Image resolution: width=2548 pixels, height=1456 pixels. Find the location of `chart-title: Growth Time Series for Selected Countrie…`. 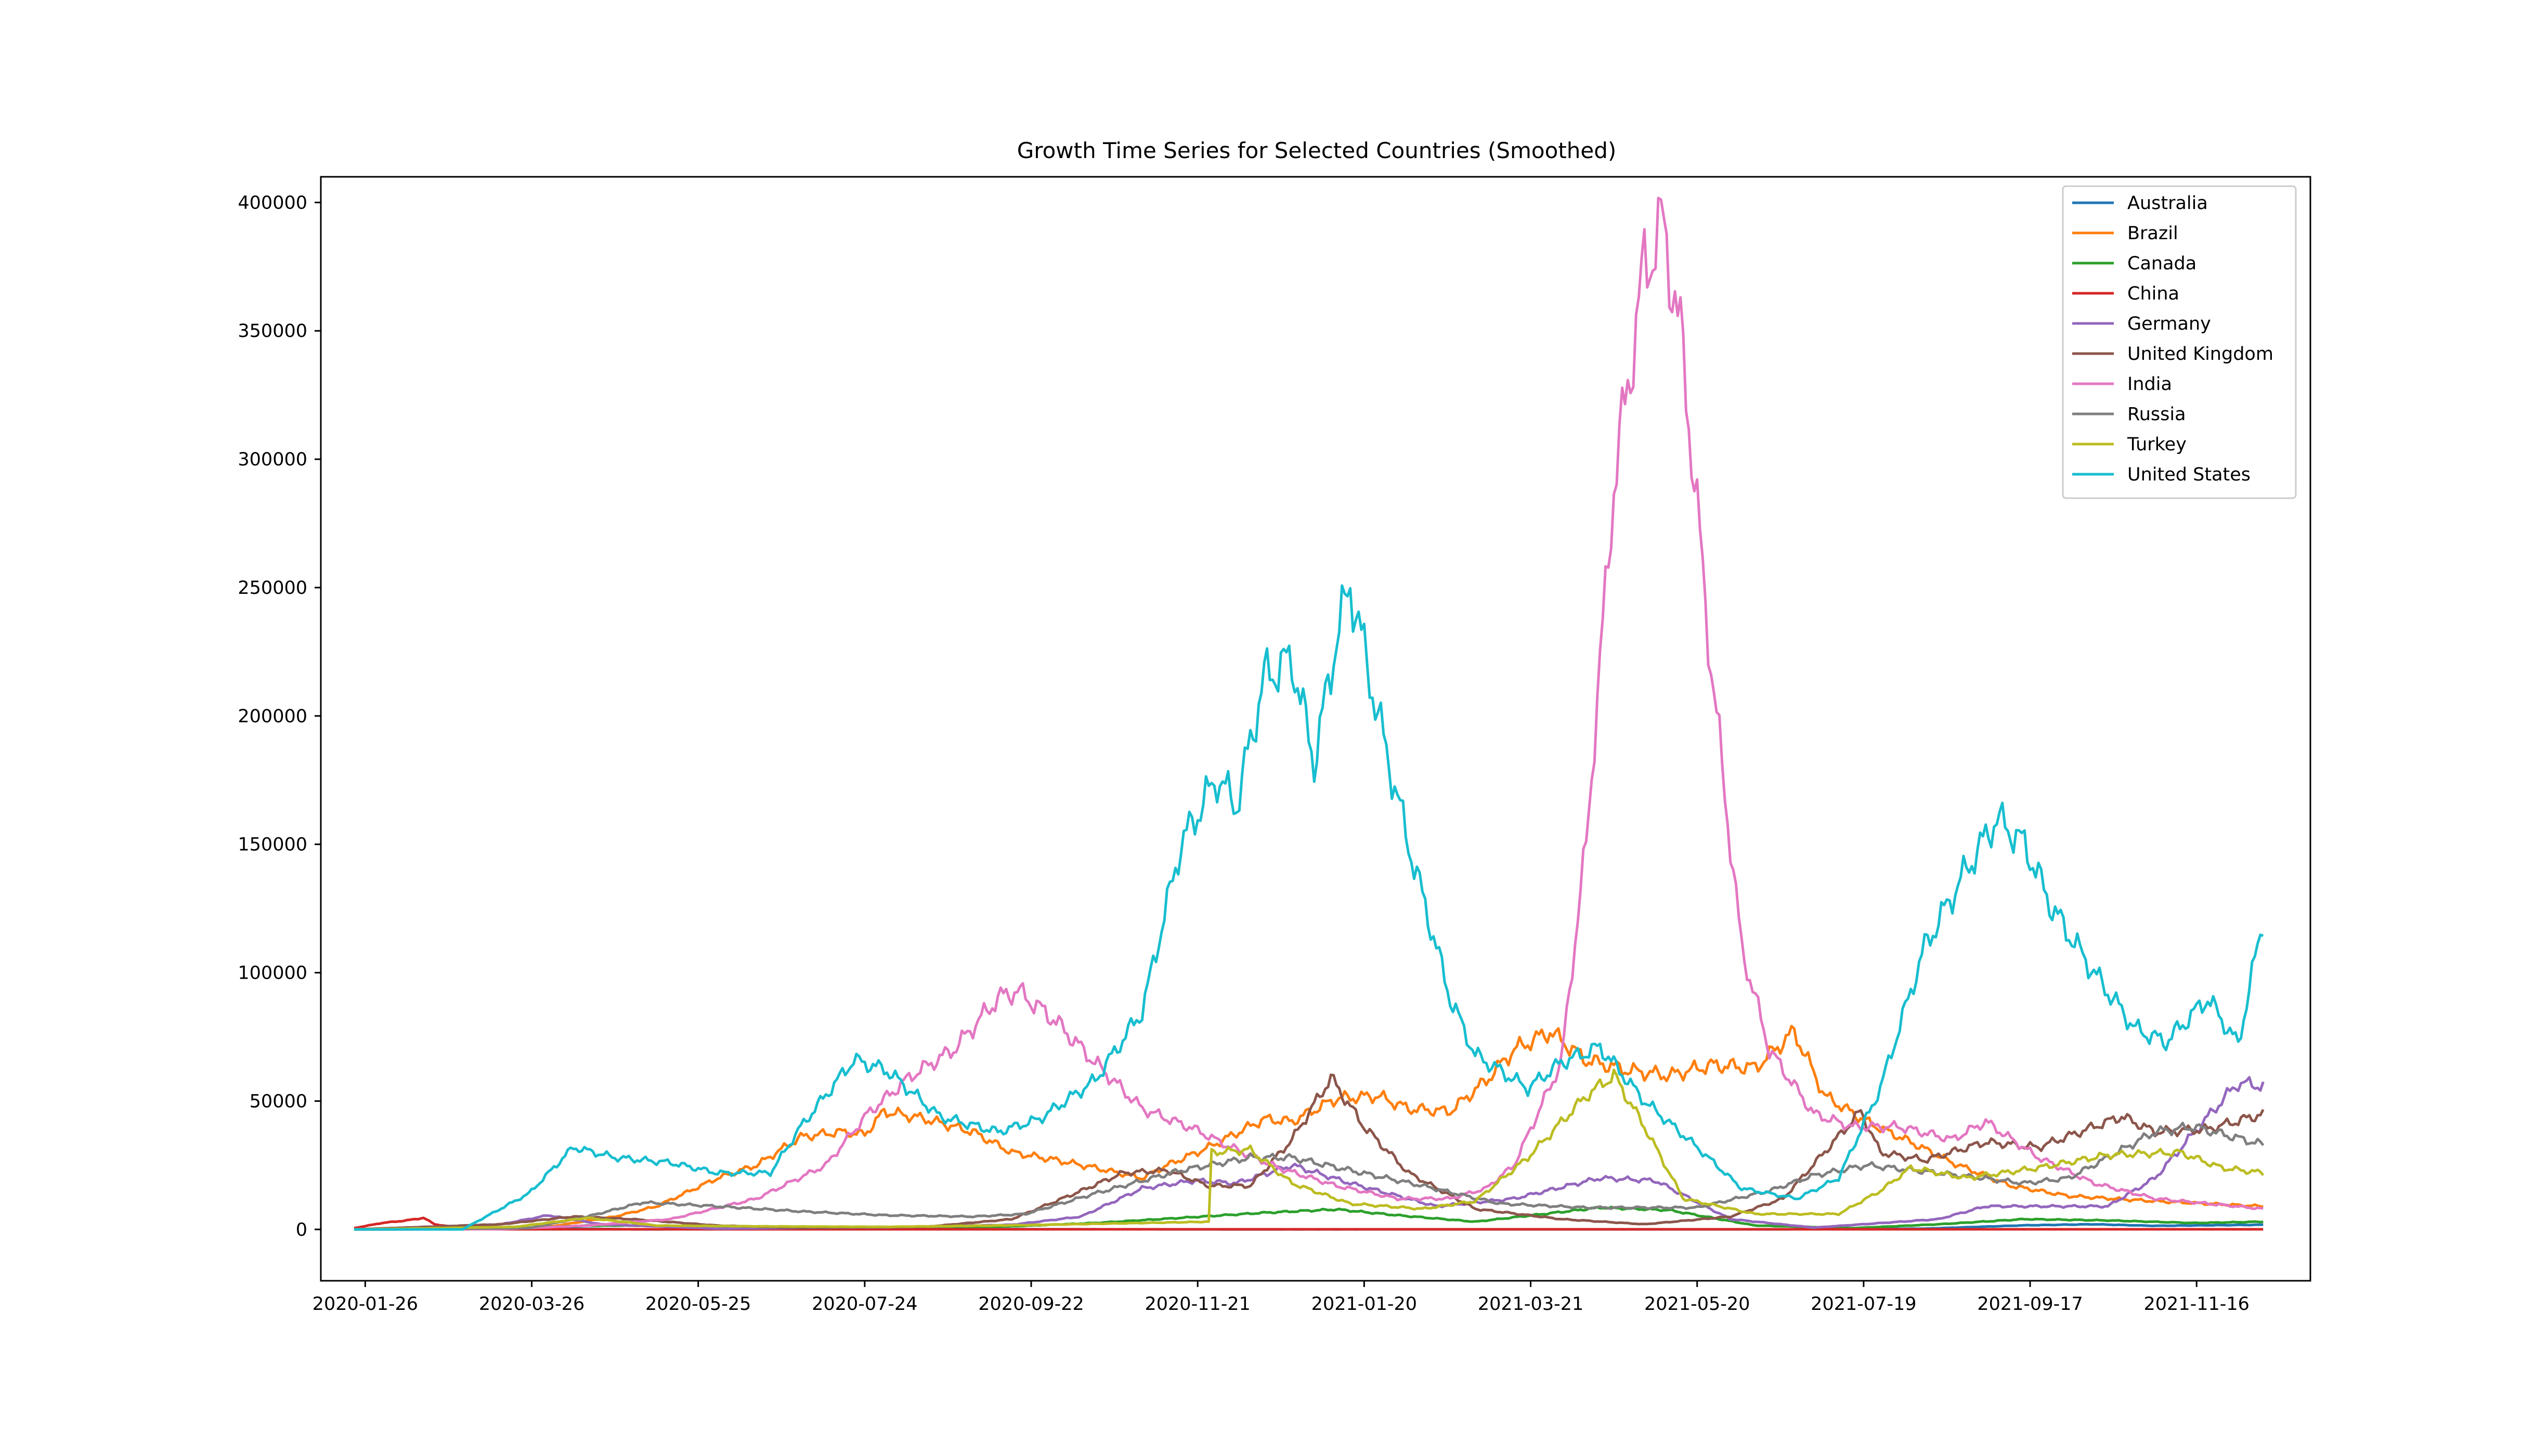

chart-title: Growth Time Series for Selected Countrie… is located at coordinates (1317, 150).